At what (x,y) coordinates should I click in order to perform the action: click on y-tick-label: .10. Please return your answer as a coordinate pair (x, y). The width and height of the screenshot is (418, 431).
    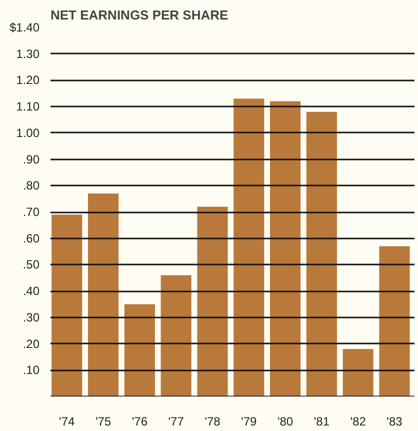
    Looking at the image, I should click on (31, 370).